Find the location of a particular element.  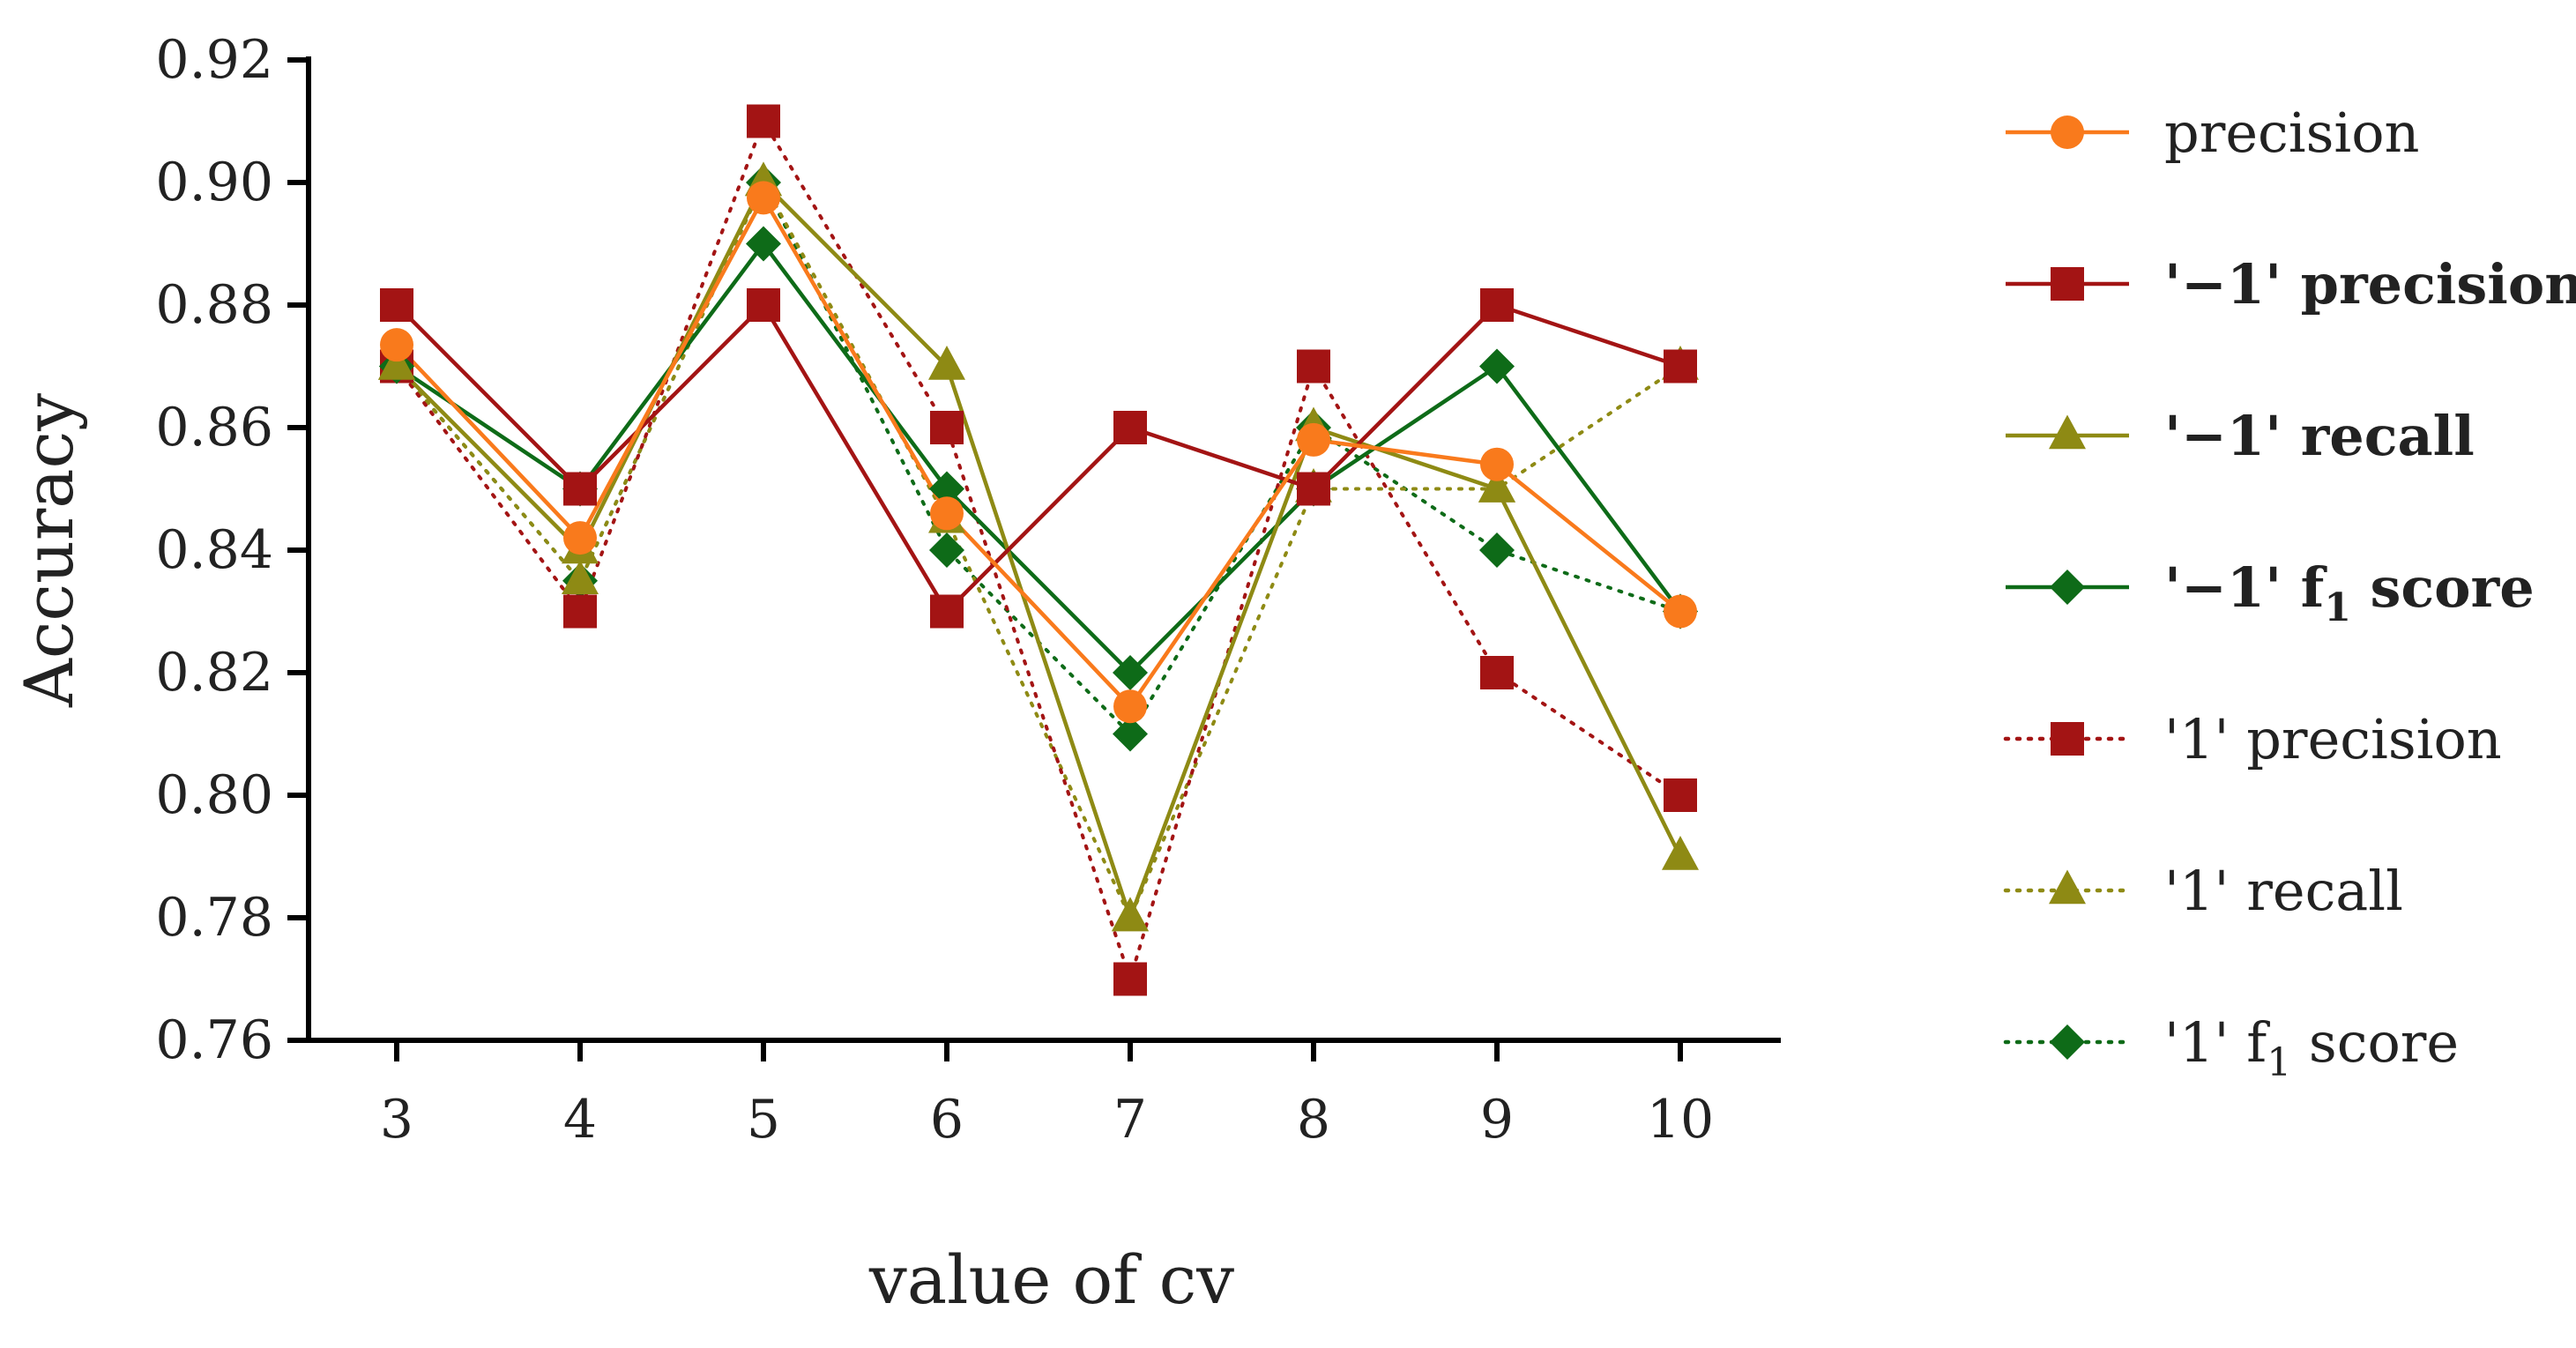

legend-label-3: '−1' f1 score is located at coordinates (2349, 592).